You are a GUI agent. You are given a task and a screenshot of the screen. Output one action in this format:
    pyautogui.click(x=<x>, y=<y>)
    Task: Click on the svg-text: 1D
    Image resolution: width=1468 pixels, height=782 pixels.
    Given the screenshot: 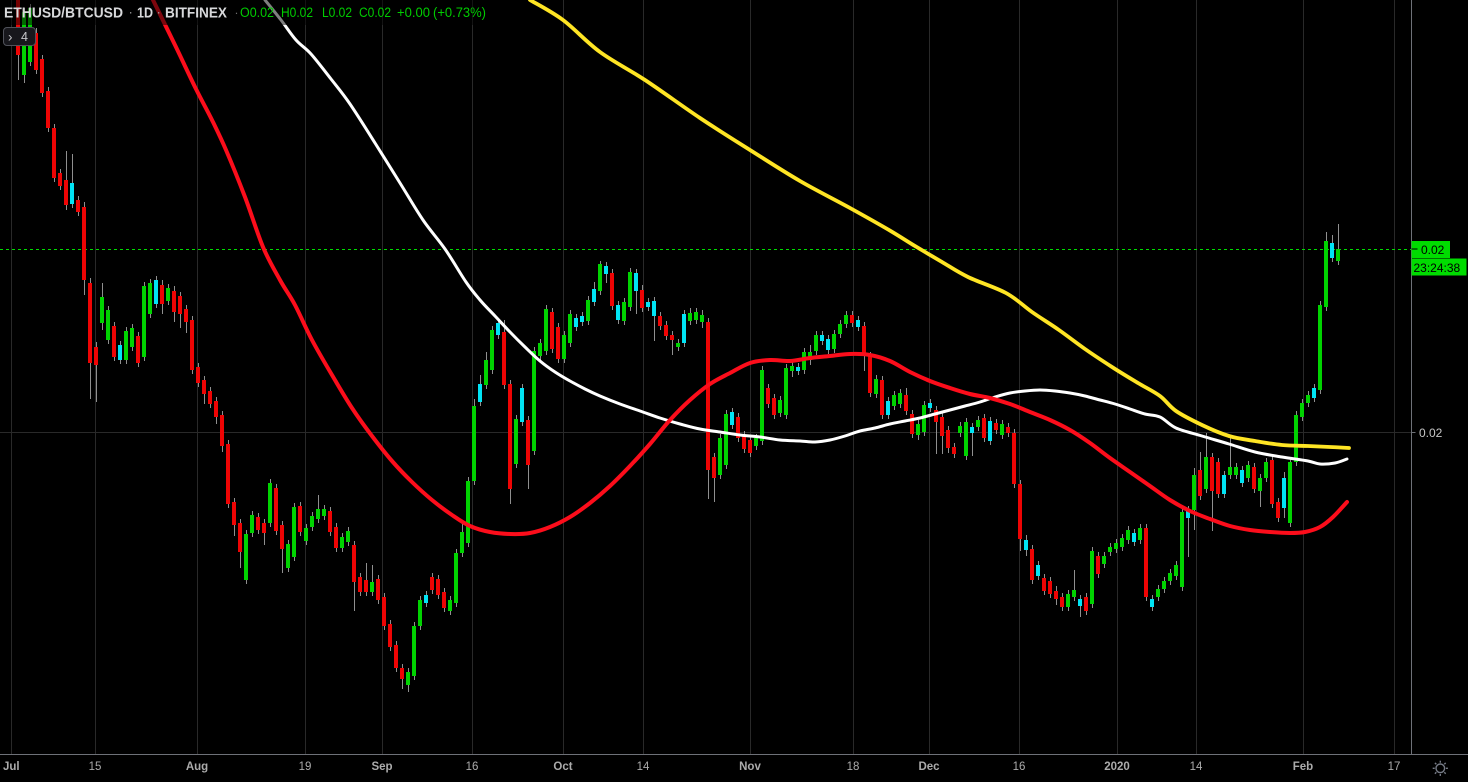 What is the action you would take?
    pyautogui.click(x=145, y=13)
    